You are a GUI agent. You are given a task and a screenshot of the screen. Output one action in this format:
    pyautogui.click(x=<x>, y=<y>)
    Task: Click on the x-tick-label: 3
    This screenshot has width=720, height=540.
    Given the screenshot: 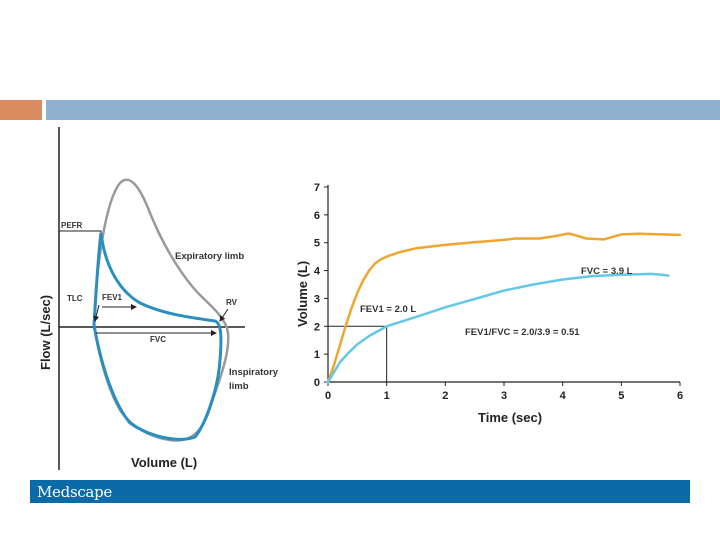 What is the action you would take?
    pyautogui.click(x=504, y=396)
    